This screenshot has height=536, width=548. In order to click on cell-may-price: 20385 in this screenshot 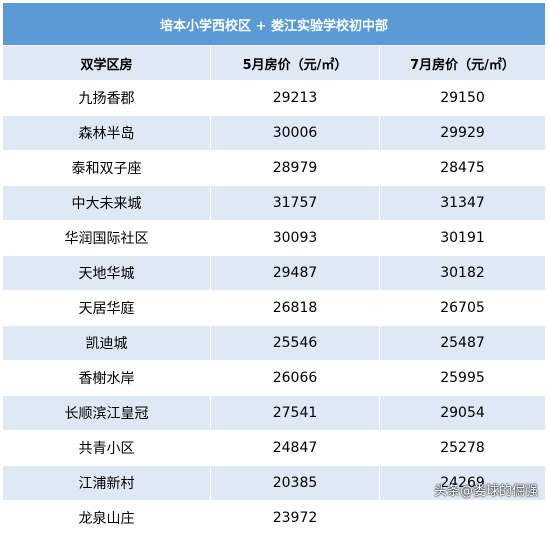, I will do `click(295, 483)`.